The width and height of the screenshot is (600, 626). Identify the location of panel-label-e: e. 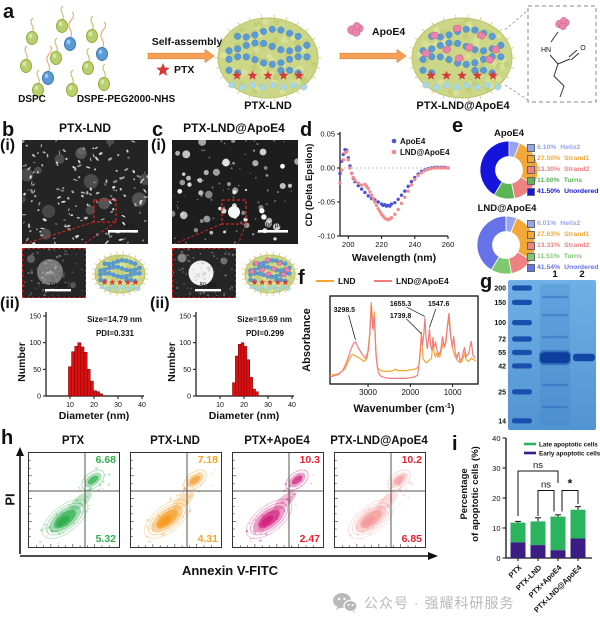
(458, 126).